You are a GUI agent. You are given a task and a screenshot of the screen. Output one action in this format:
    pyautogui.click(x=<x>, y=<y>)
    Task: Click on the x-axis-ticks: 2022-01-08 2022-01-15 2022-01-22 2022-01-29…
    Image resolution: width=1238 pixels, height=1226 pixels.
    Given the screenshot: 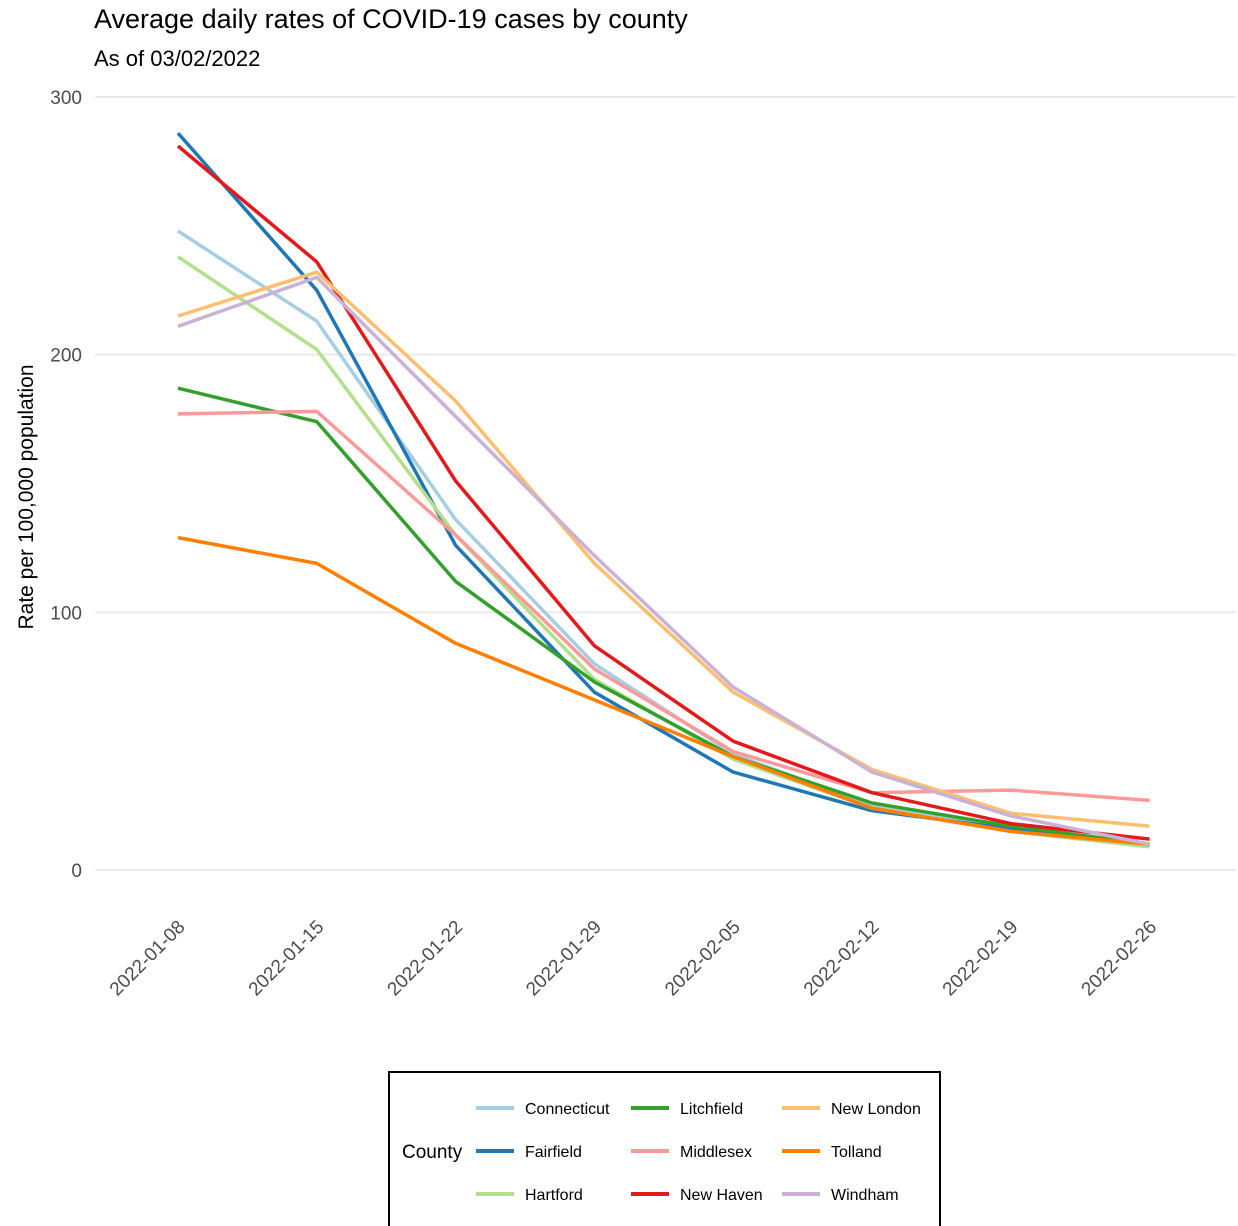 What is the action you would take?
    pyautogui.click(x=633, y=959)
    